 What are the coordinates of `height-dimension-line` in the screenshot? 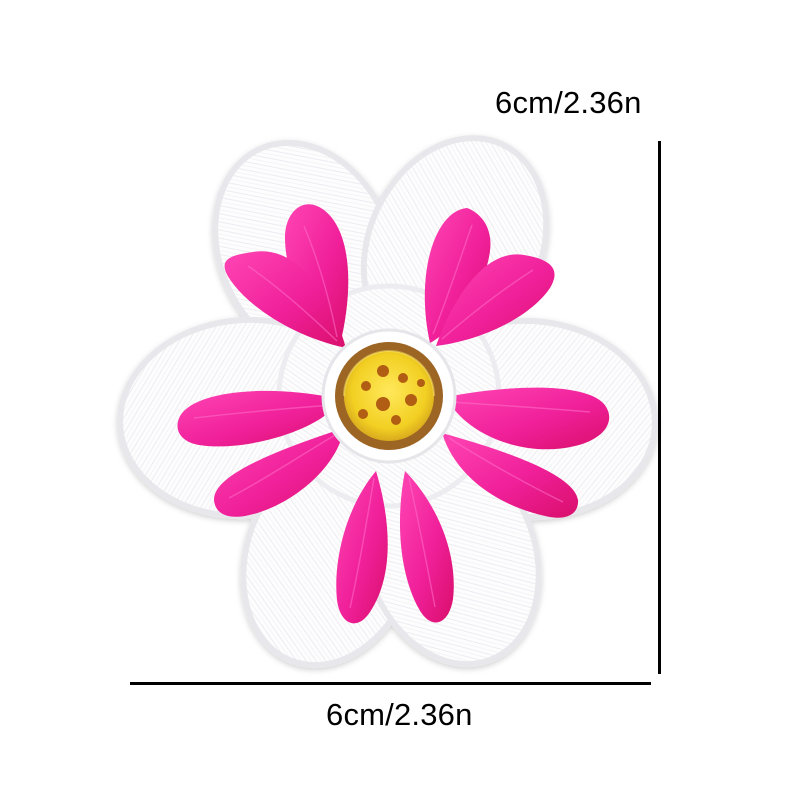 It's located at (659, 407).